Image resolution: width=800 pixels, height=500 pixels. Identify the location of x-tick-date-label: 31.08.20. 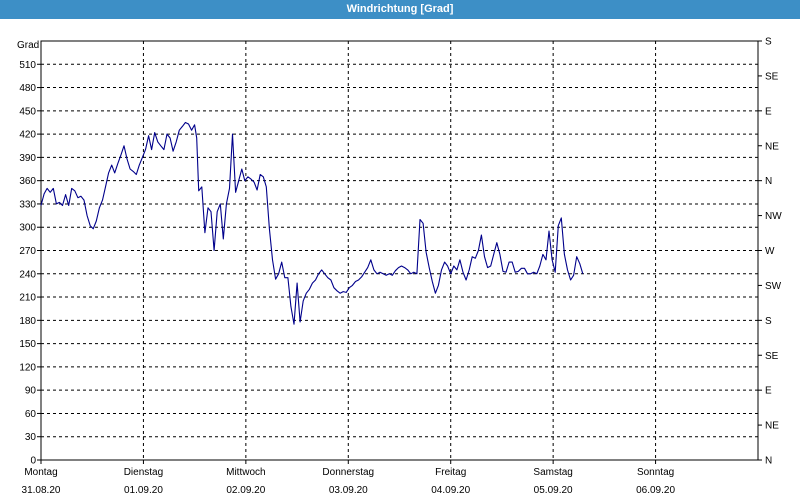
(41, 490).